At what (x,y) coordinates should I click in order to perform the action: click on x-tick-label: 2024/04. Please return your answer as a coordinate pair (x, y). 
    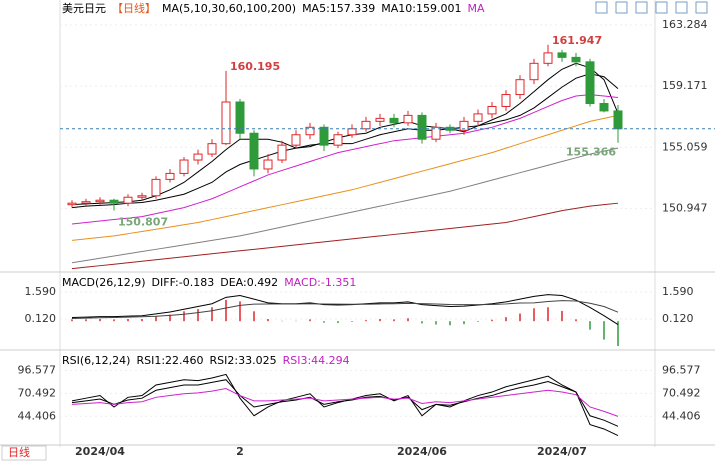
    Looking at the image, I should click on (100, 451).